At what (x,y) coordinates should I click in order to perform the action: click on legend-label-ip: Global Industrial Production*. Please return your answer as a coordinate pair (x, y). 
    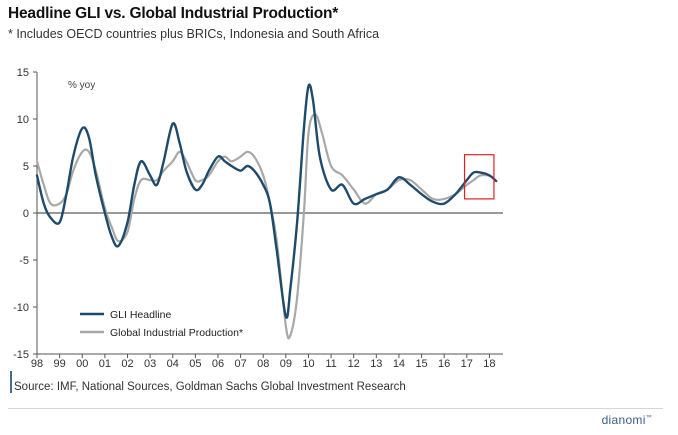
    Looking at the image, I should click on (176, 333).